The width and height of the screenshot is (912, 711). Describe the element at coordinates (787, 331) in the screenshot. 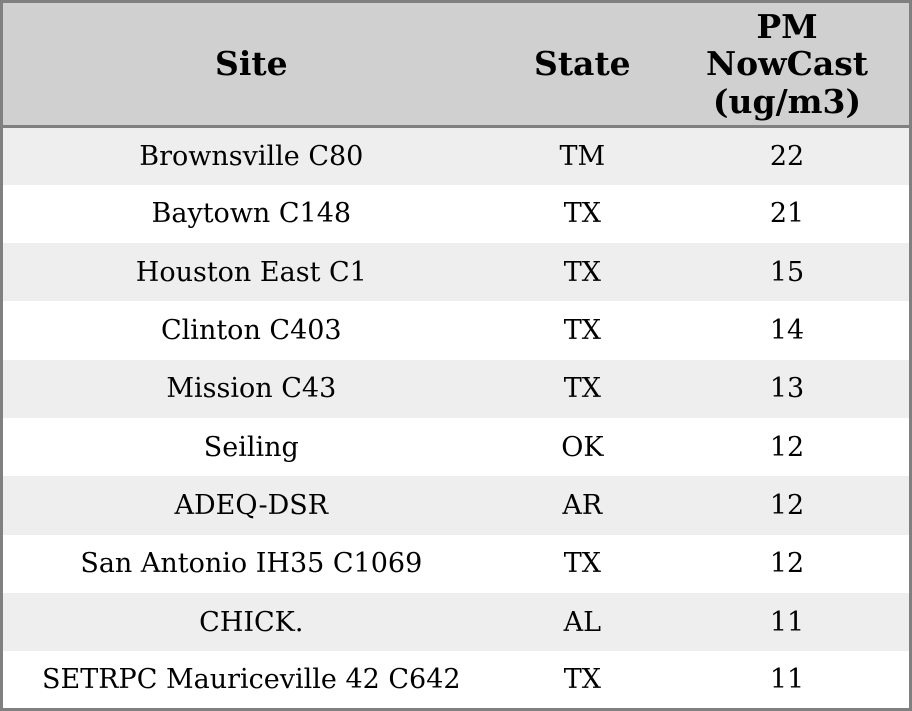

I see `cell-pm-nowcast: 14` at that location.